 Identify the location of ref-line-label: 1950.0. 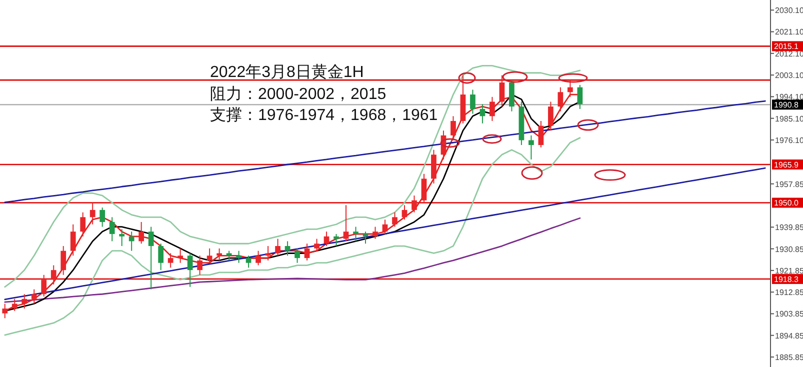
(787, 203).